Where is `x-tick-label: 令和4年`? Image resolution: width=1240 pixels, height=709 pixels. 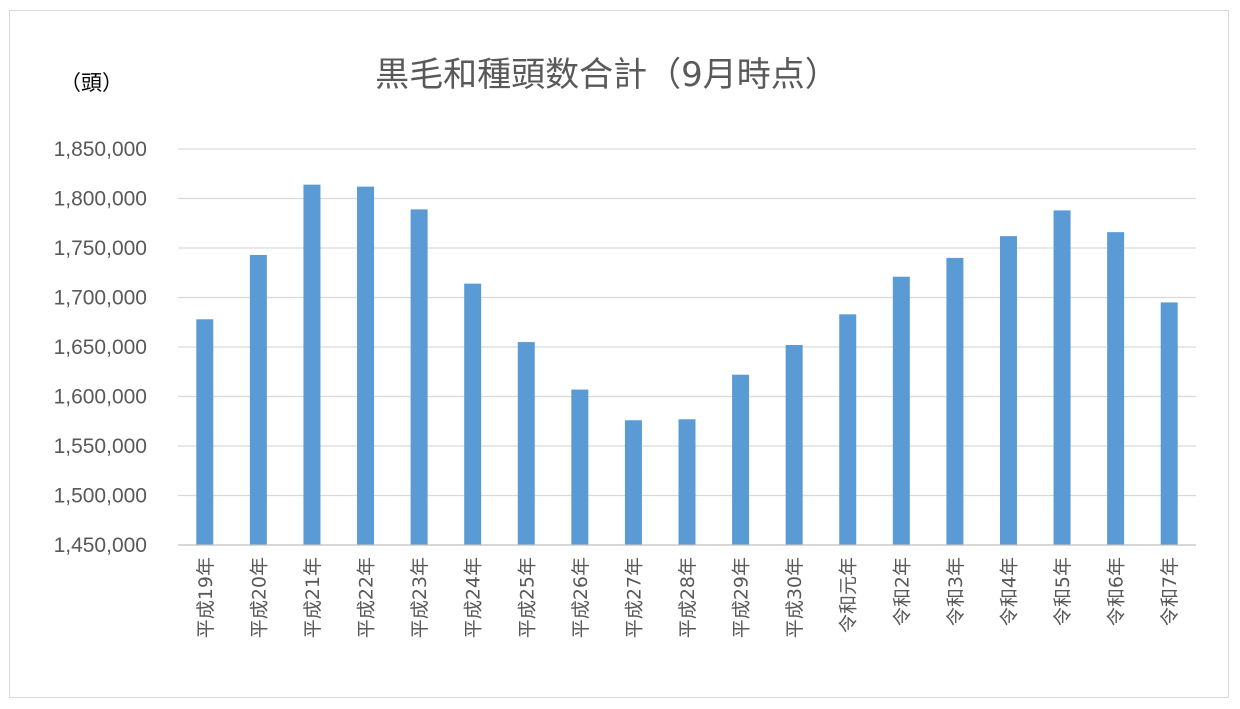
x-tick-label: 令和4年 is located at coordinates (1009, 591).